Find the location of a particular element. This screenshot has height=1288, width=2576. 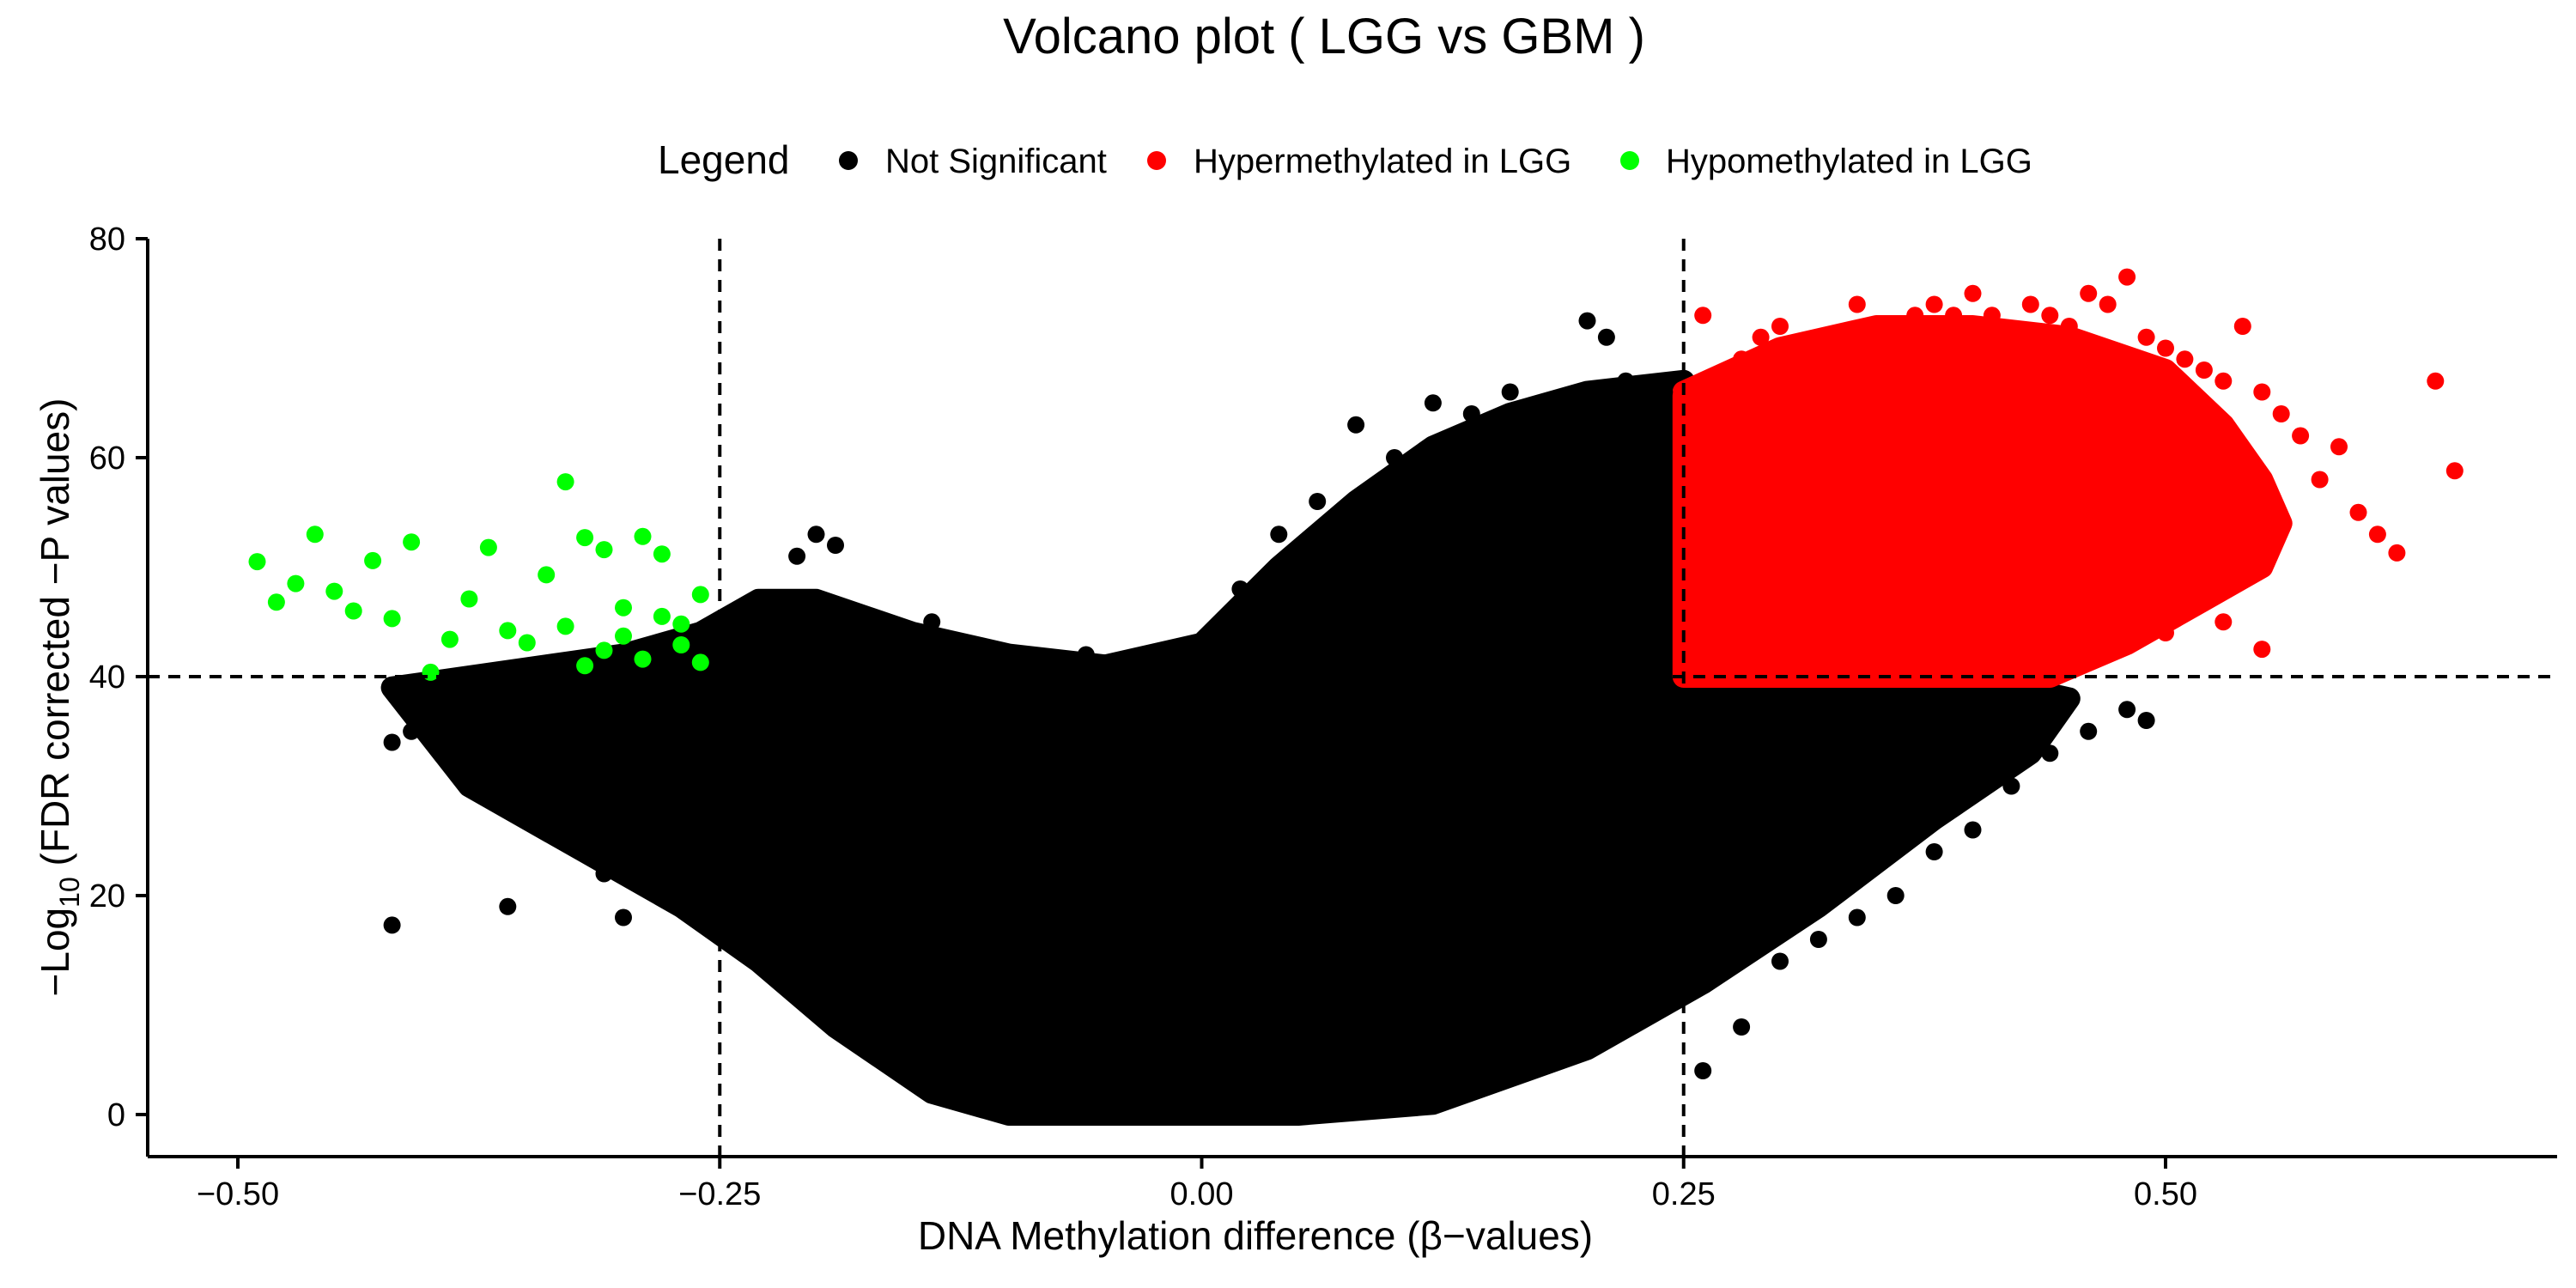

y-axis-title-rest: (FDR corrected −P values) is located at coordinates (55, 638).